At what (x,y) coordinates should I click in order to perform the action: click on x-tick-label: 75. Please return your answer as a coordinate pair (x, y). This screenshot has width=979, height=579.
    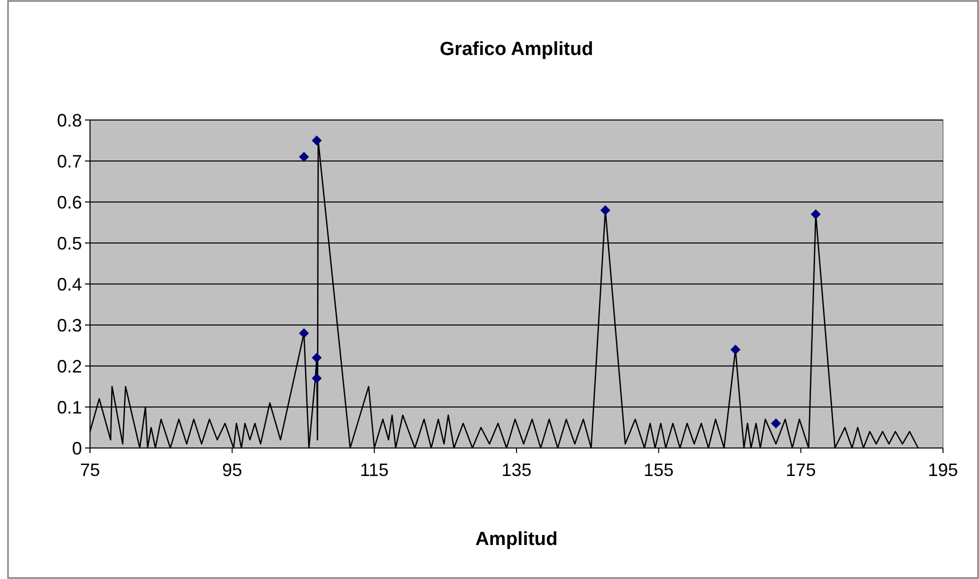
    Looking at the image, I should click on (90, 470).